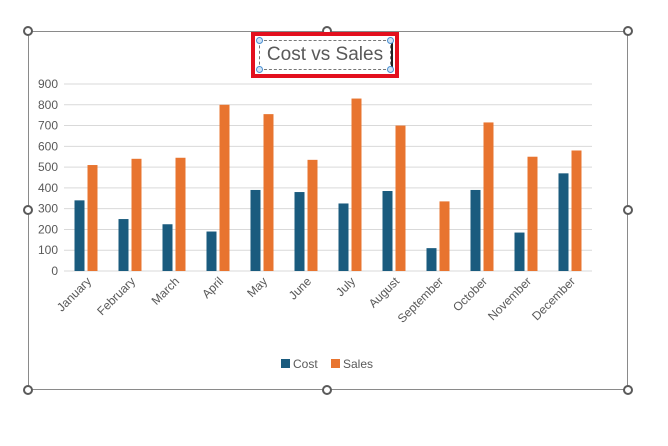  What do you see at coordinates (576, 210) in the screenshot?
I see `bar-sales-december` at bounding box center [576, 210].